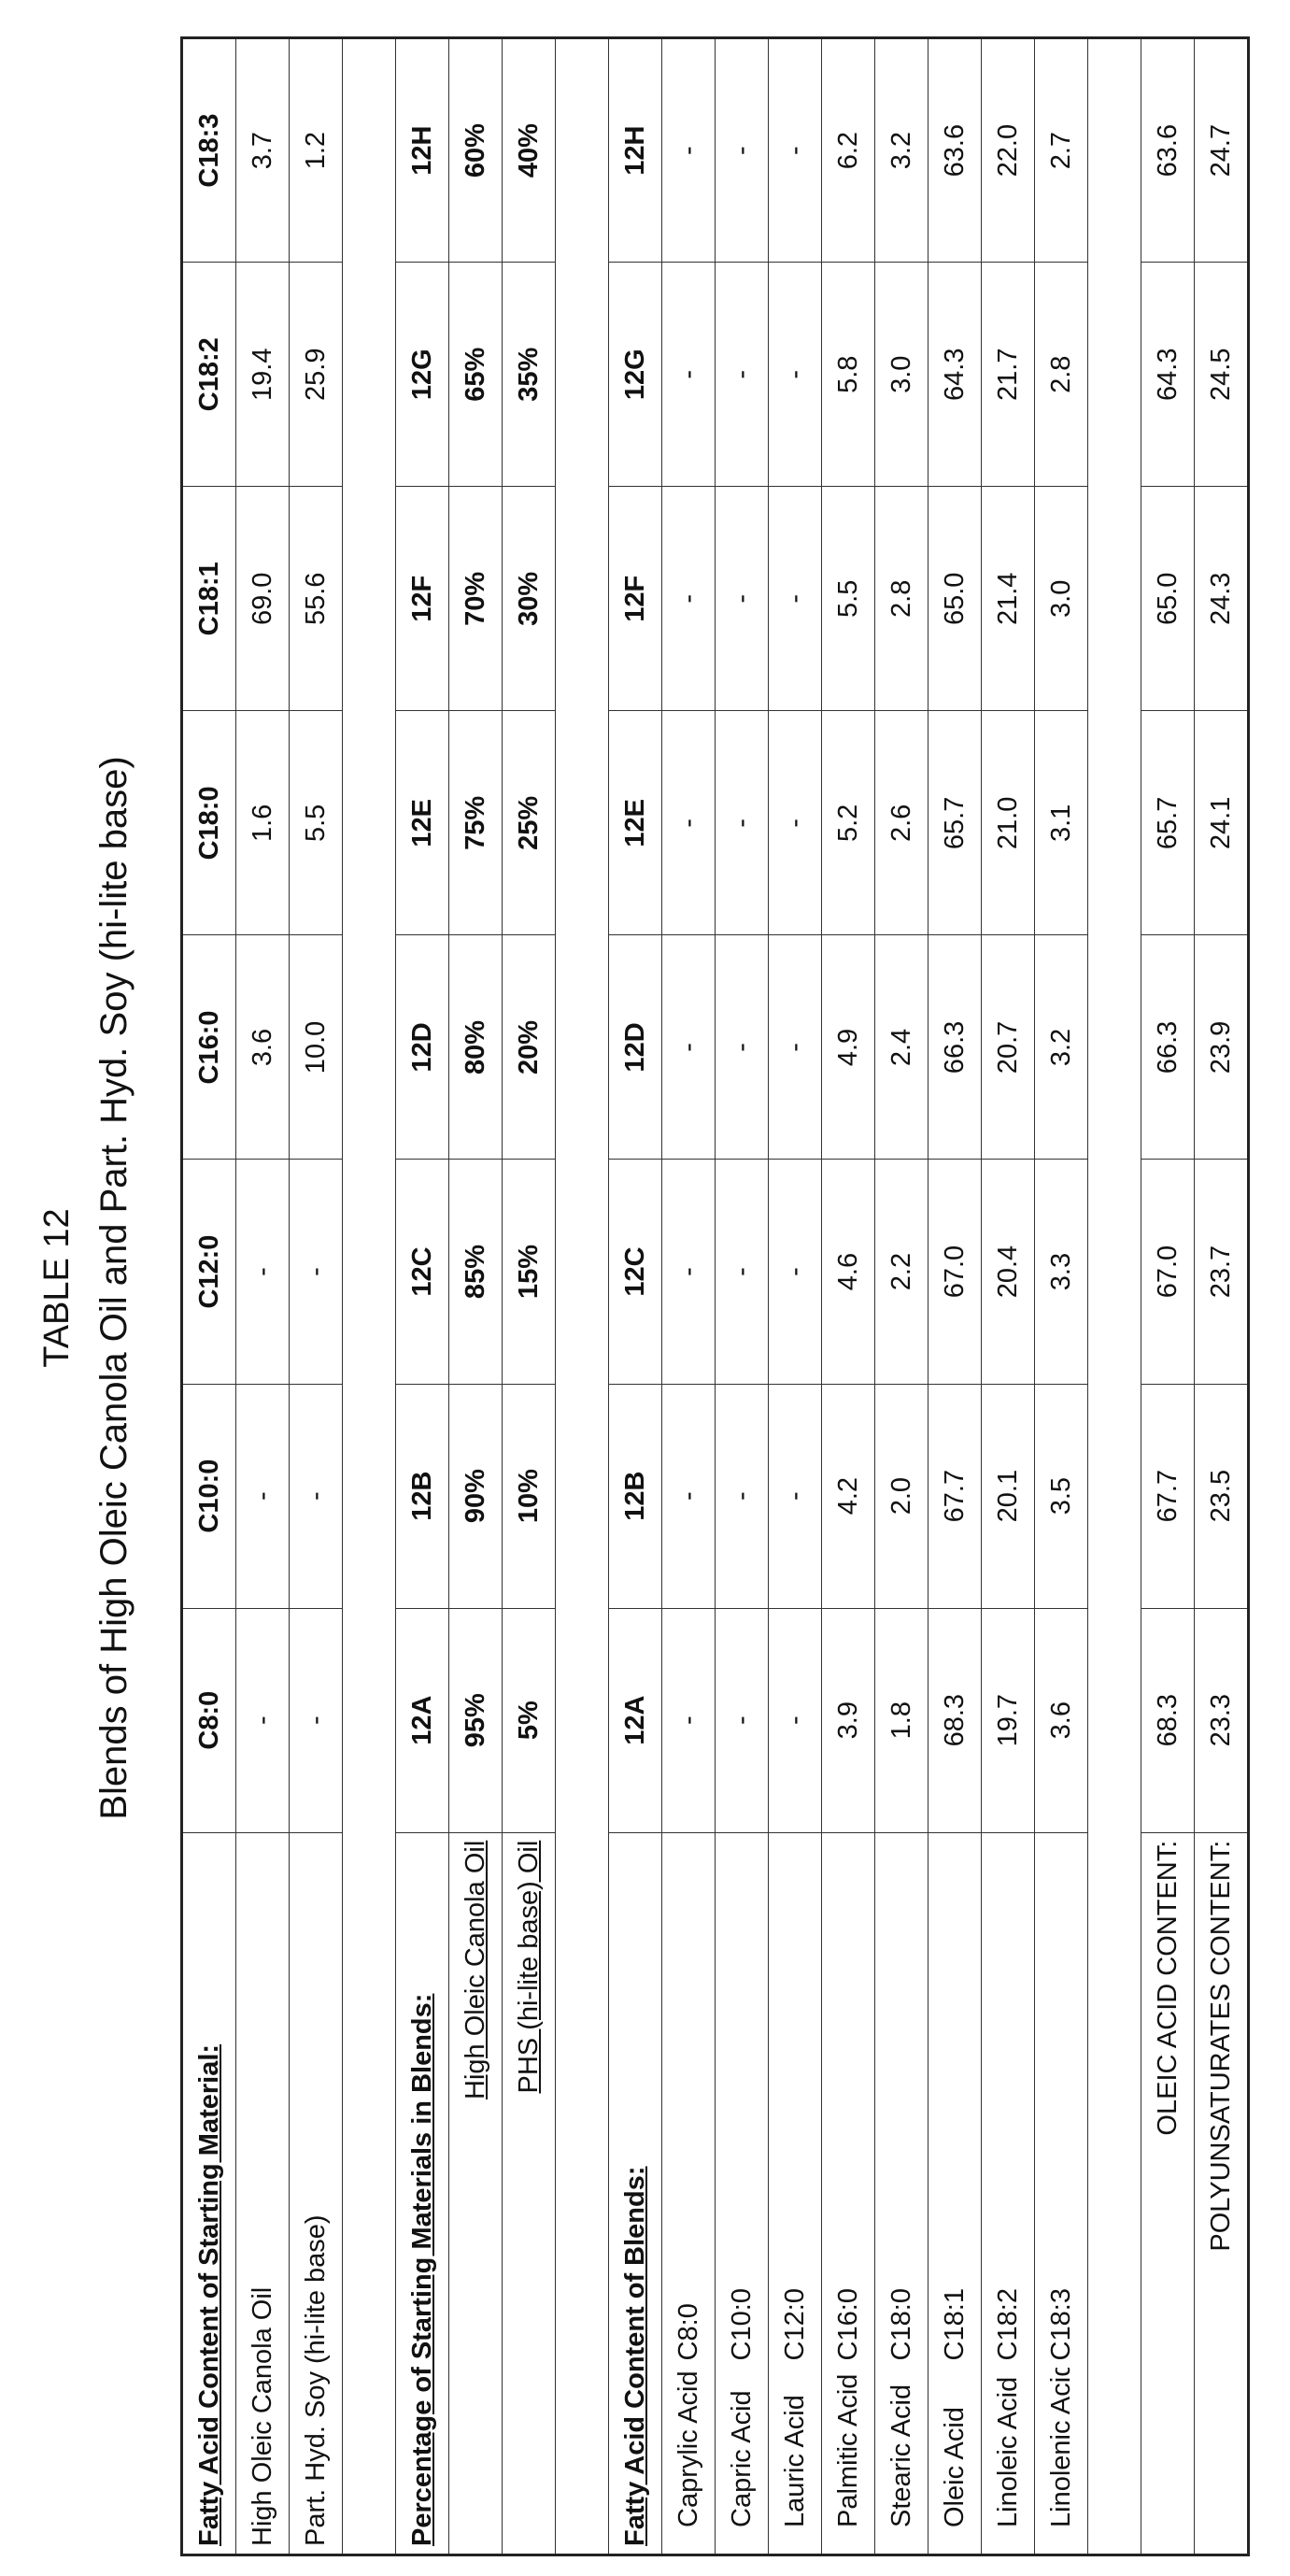 This screenshot has height=2576, width=1290. I want to click on value-text: 69.0, so click(262, 599).